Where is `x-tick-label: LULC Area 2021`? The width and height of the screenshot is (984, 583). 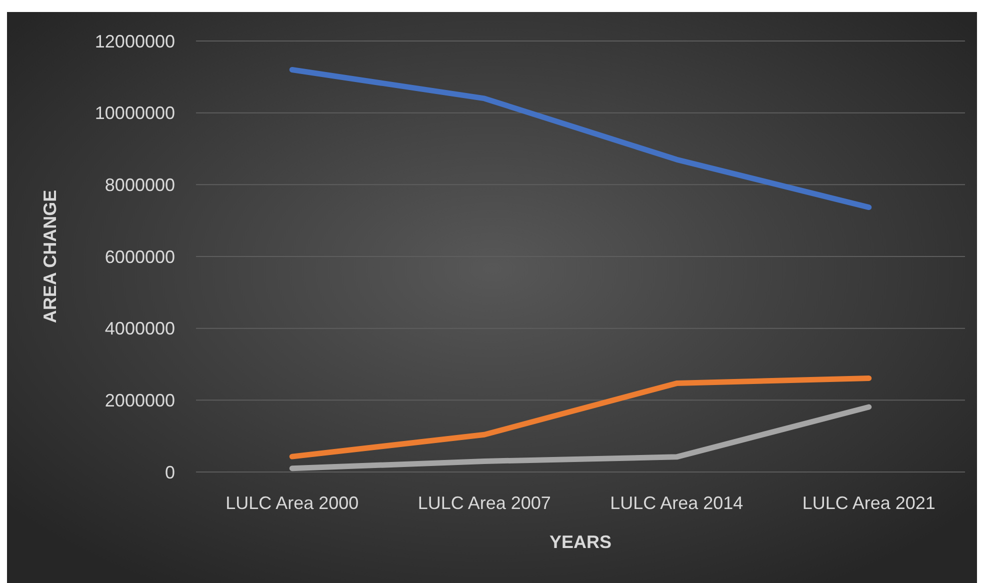 x-tick-label: LULC Area 2021 is located at coordinates (869, 503).